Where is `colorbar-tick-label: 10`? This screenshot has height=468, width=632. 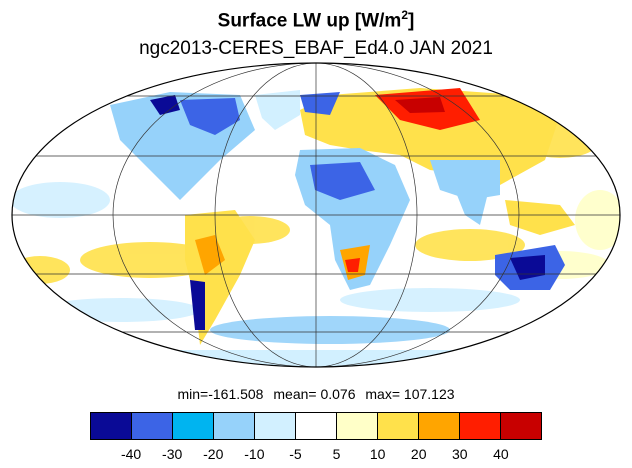
colorbar-tick-label: 10 is located at coordinates (377, 454).